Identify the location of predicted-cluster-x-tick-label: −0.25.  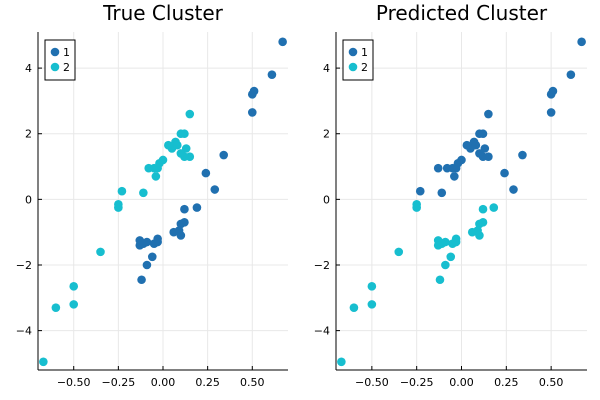
(417, 382).